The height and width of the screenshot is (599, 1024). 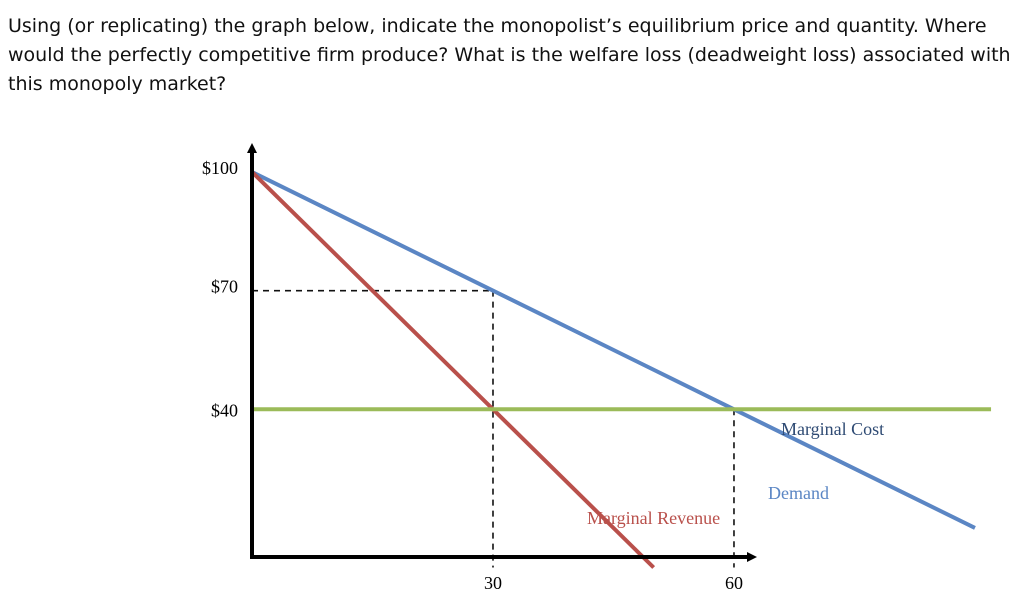 What do you see at coordinates (224, 287) in the screenshot?
I see `y-tick-label: $70` at bounding box center [224, 287].